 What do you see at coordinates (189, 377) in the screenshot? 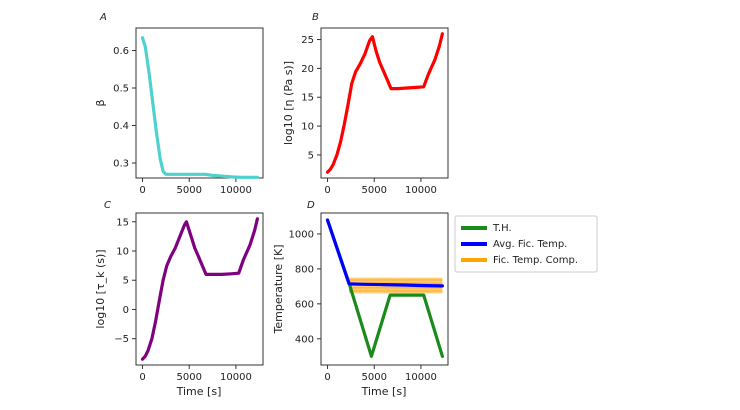
I see `panel-c-xtick-label: 5000` at bounding box center [189, 377].